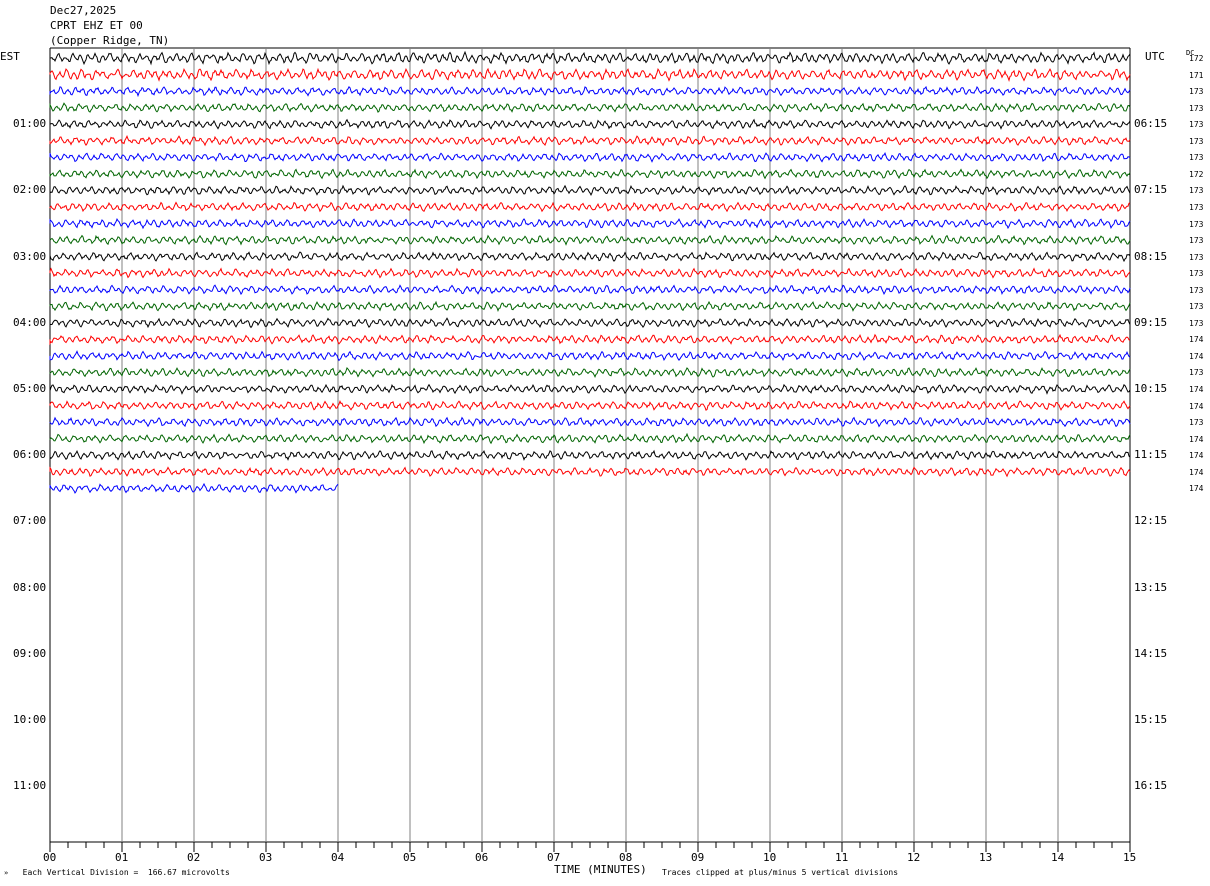 The image size is (1210, 886). Describe the element at coordinates (96, 25) in the screenshot. I see `station-code: CPRT EHZ ET 00` at that location.